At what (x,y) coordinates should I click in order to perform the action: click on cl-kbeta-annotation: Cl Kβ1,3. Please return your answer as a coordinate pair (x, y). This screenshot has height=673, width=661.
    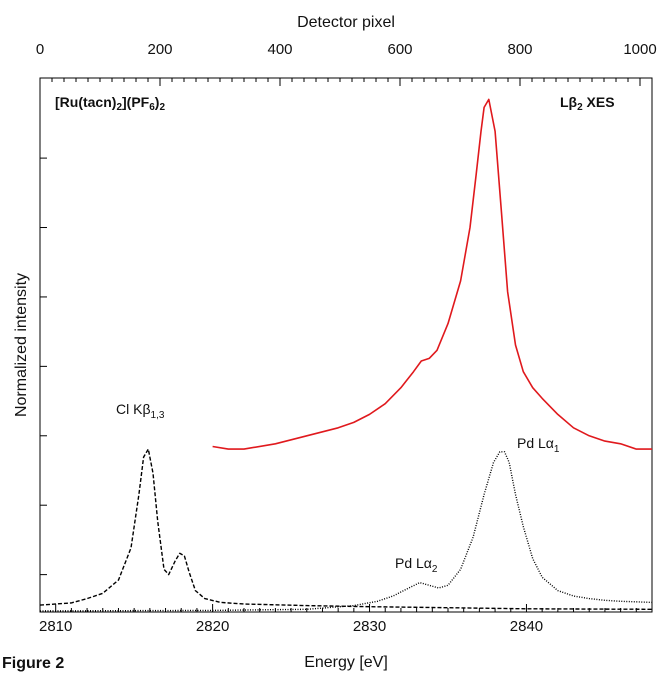
    Looking at the image, I should click on (140, 411).